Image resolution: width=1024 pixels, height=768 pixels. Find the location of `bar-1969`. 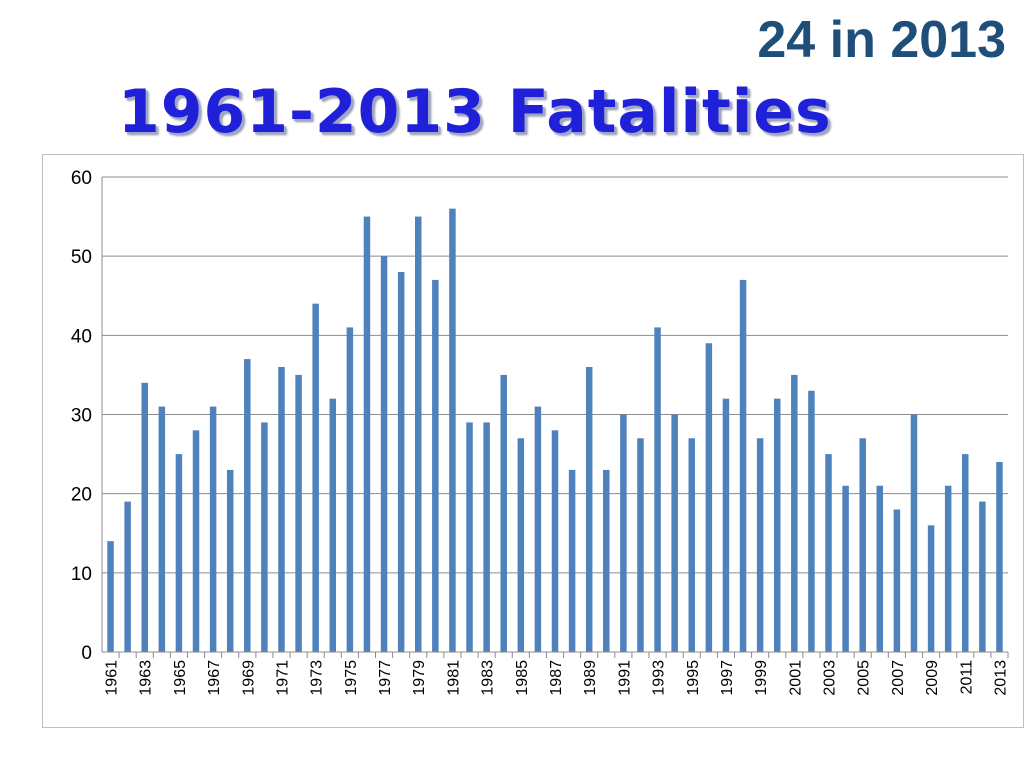

bar-1969 is located at coordinates (247, 505).